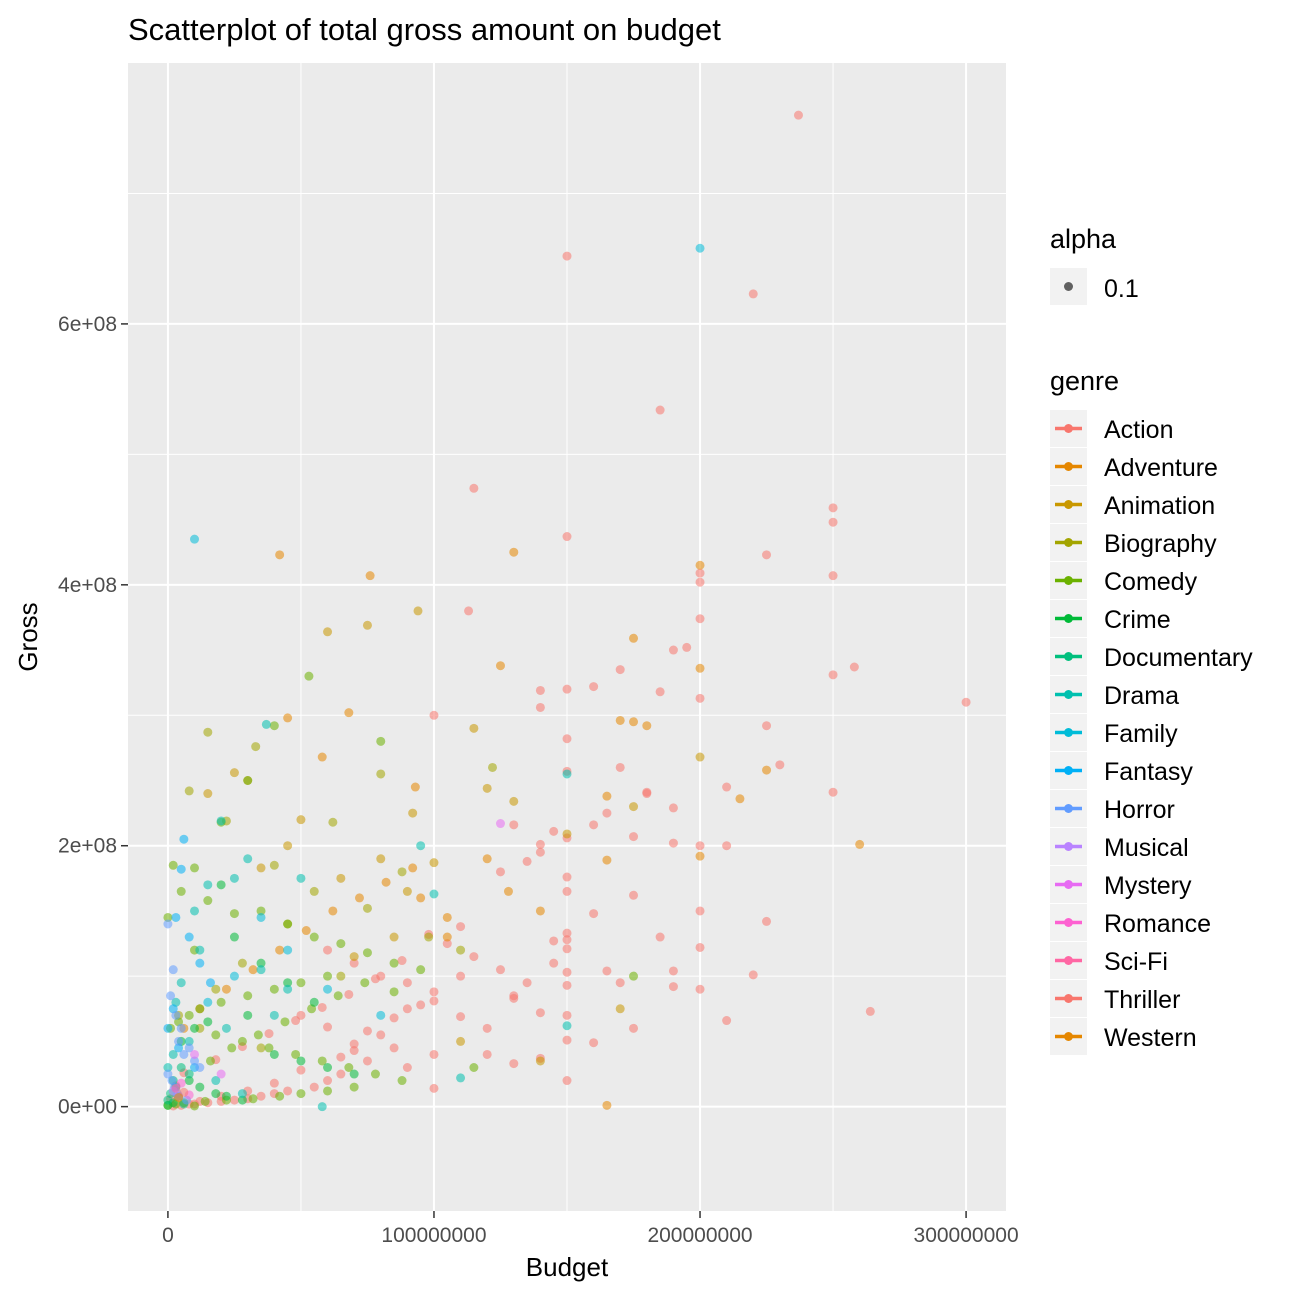  What do you see at coordinates (1130, 922) in the screenshot?
I see `legend-item-romance: Romance` at bounding box center [1130, 922].